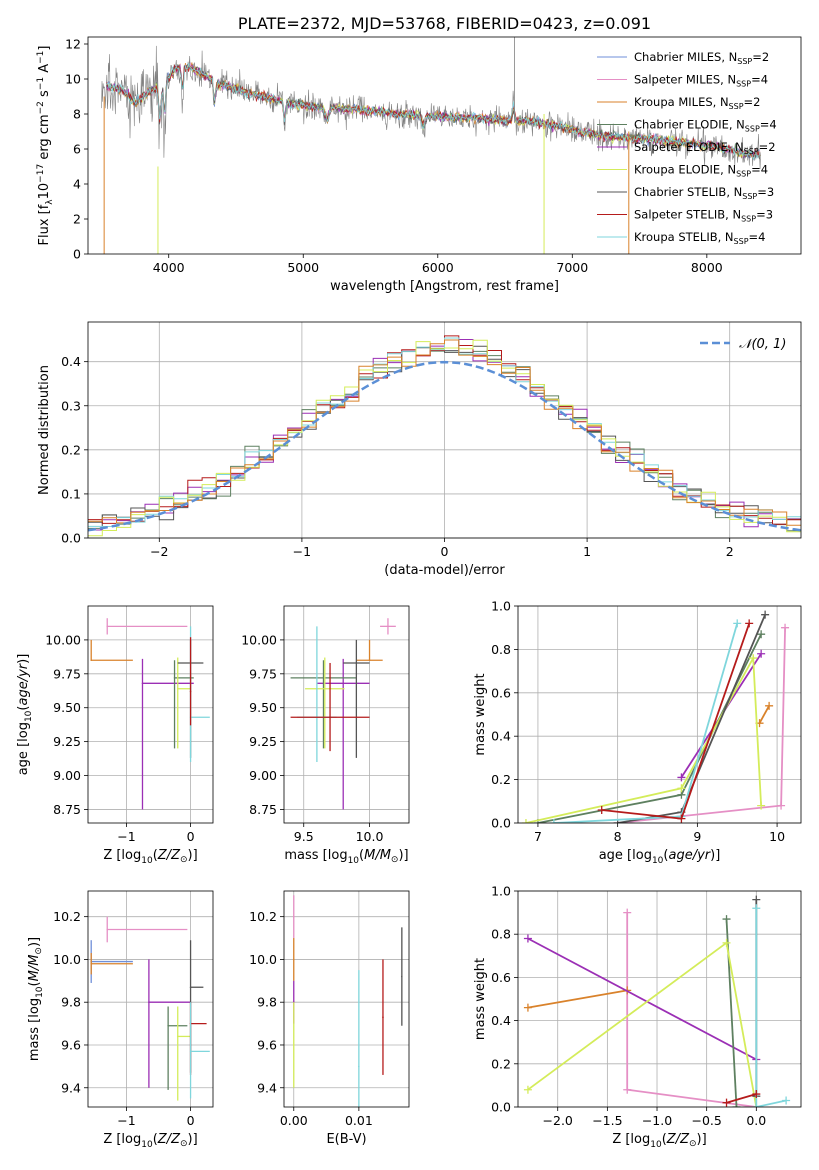 The height and width of the screenshot is (1170, 819). I want to click on label-part: λ, so click(50, 202).